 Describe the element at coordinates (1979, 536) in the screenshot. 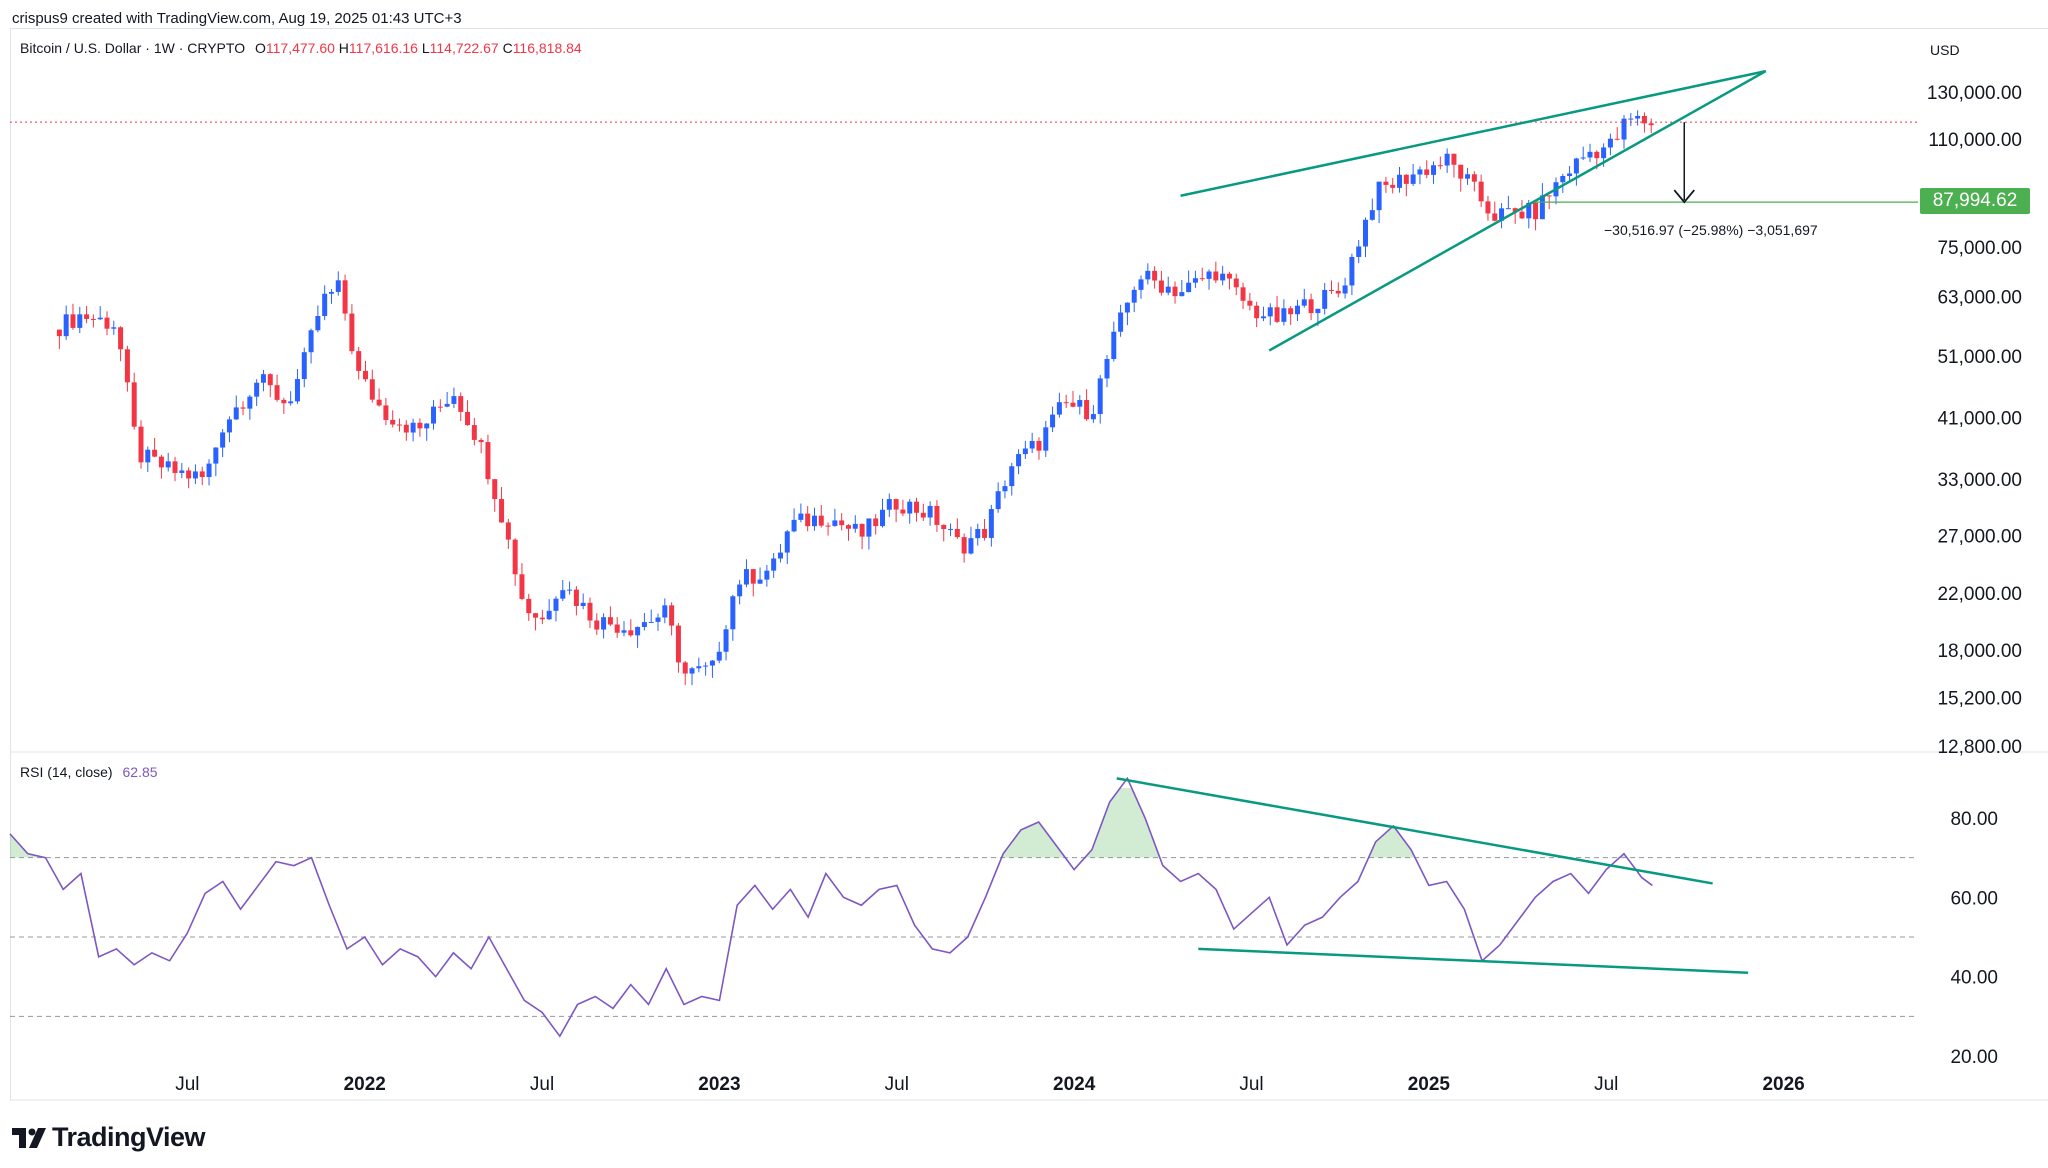

I see `price-axis-tick: 27,000.00` at that location.